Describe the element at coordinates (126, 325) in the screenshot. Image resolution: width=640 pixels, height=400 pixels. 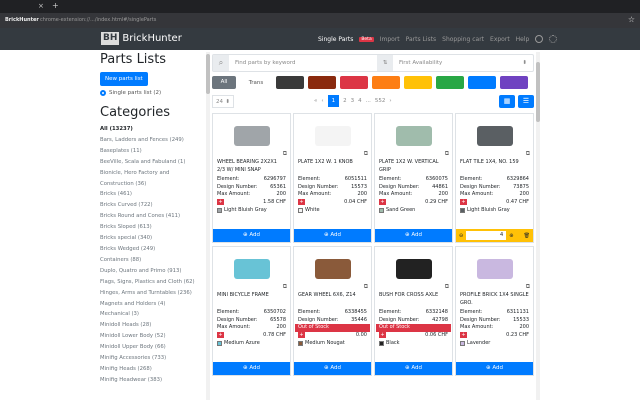
I see `category-link: Minidoll Heads (28)` at that location.